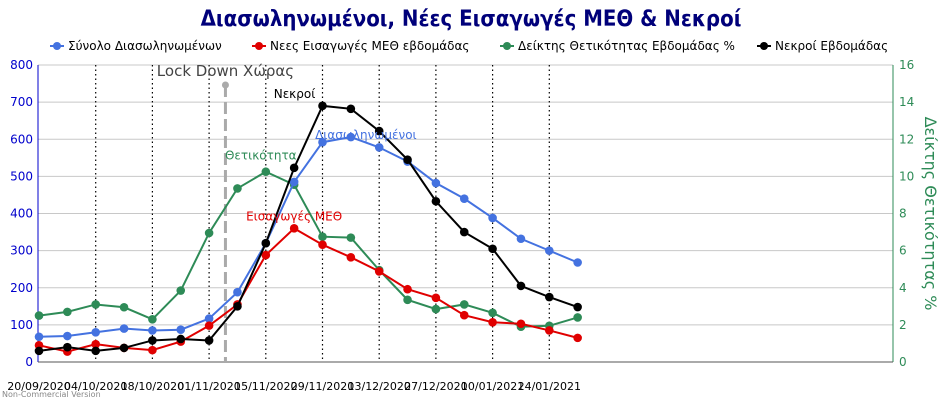  Describe the element at coordinates (903, 251) in the screenshot. I see `right-tick-label: 6` at that location.